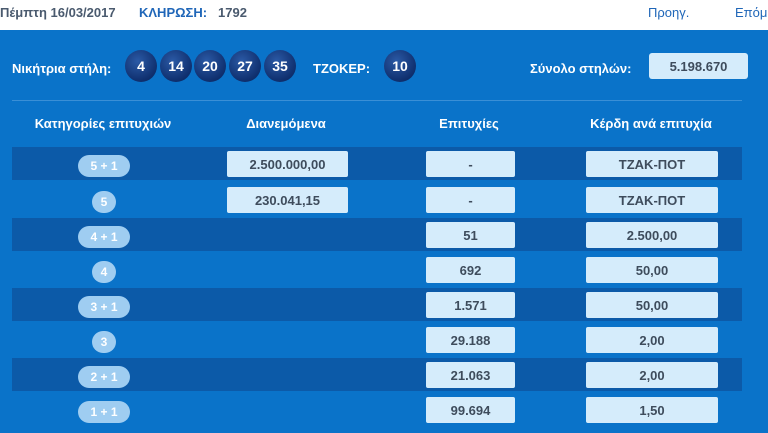  What do you see at coordinates (173, 12) in the screenshot?
I see `draw-label: ΚΛΗΡΩΣΗ:` at bounding box center [173, 12].